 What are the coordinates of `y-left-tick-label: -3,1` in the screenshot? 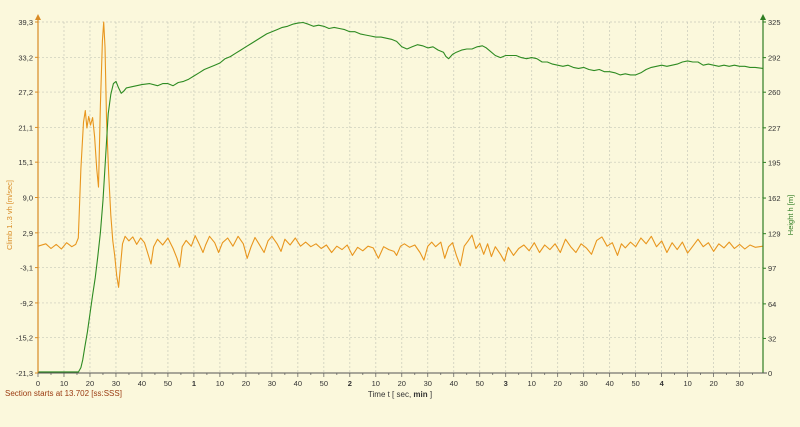 It's located at (26, 268).